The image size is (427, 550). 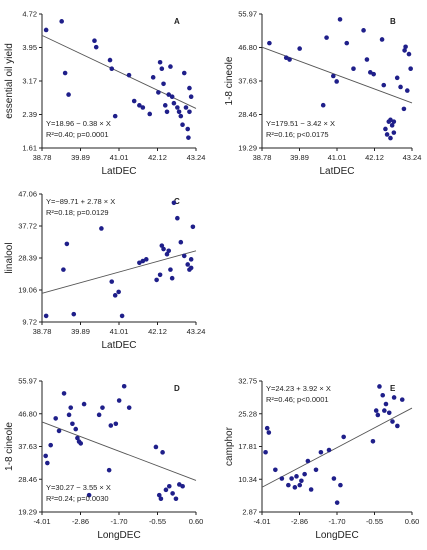 I want to click on x-axis-title: LatDEC, so click(x=118, y=171).